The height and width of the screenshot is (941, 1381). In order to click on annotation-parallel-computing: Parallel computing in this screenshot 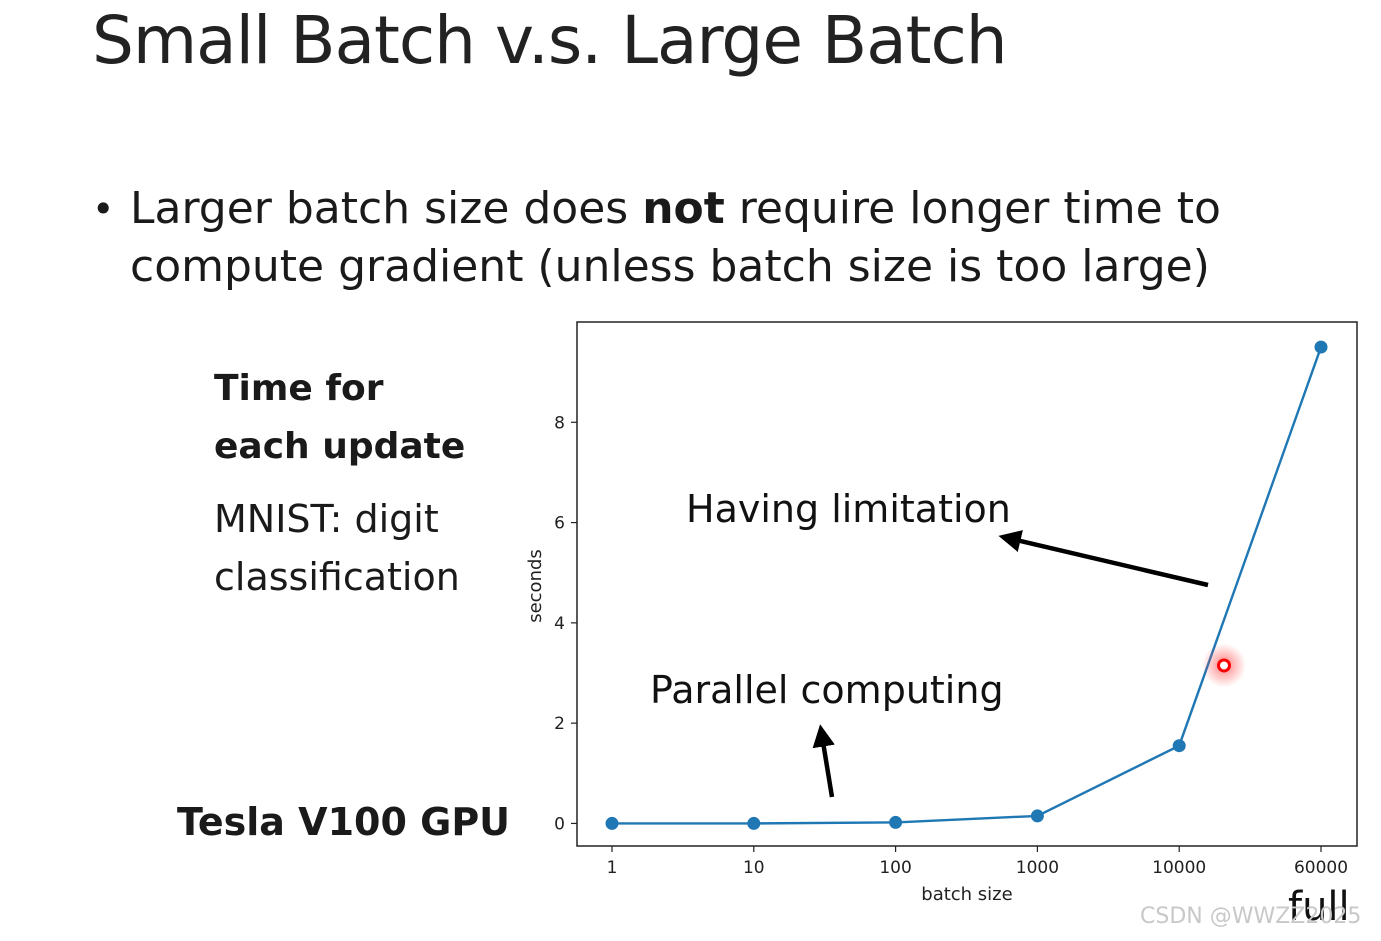, I will do `click(827, 690)`.